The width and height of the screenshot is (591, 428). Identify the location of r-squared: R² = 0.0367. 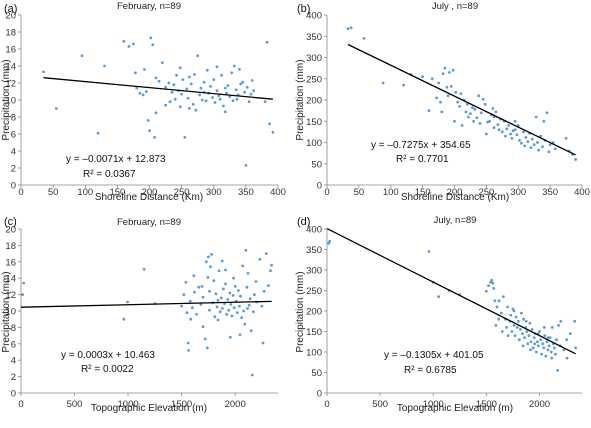
(109, 174).